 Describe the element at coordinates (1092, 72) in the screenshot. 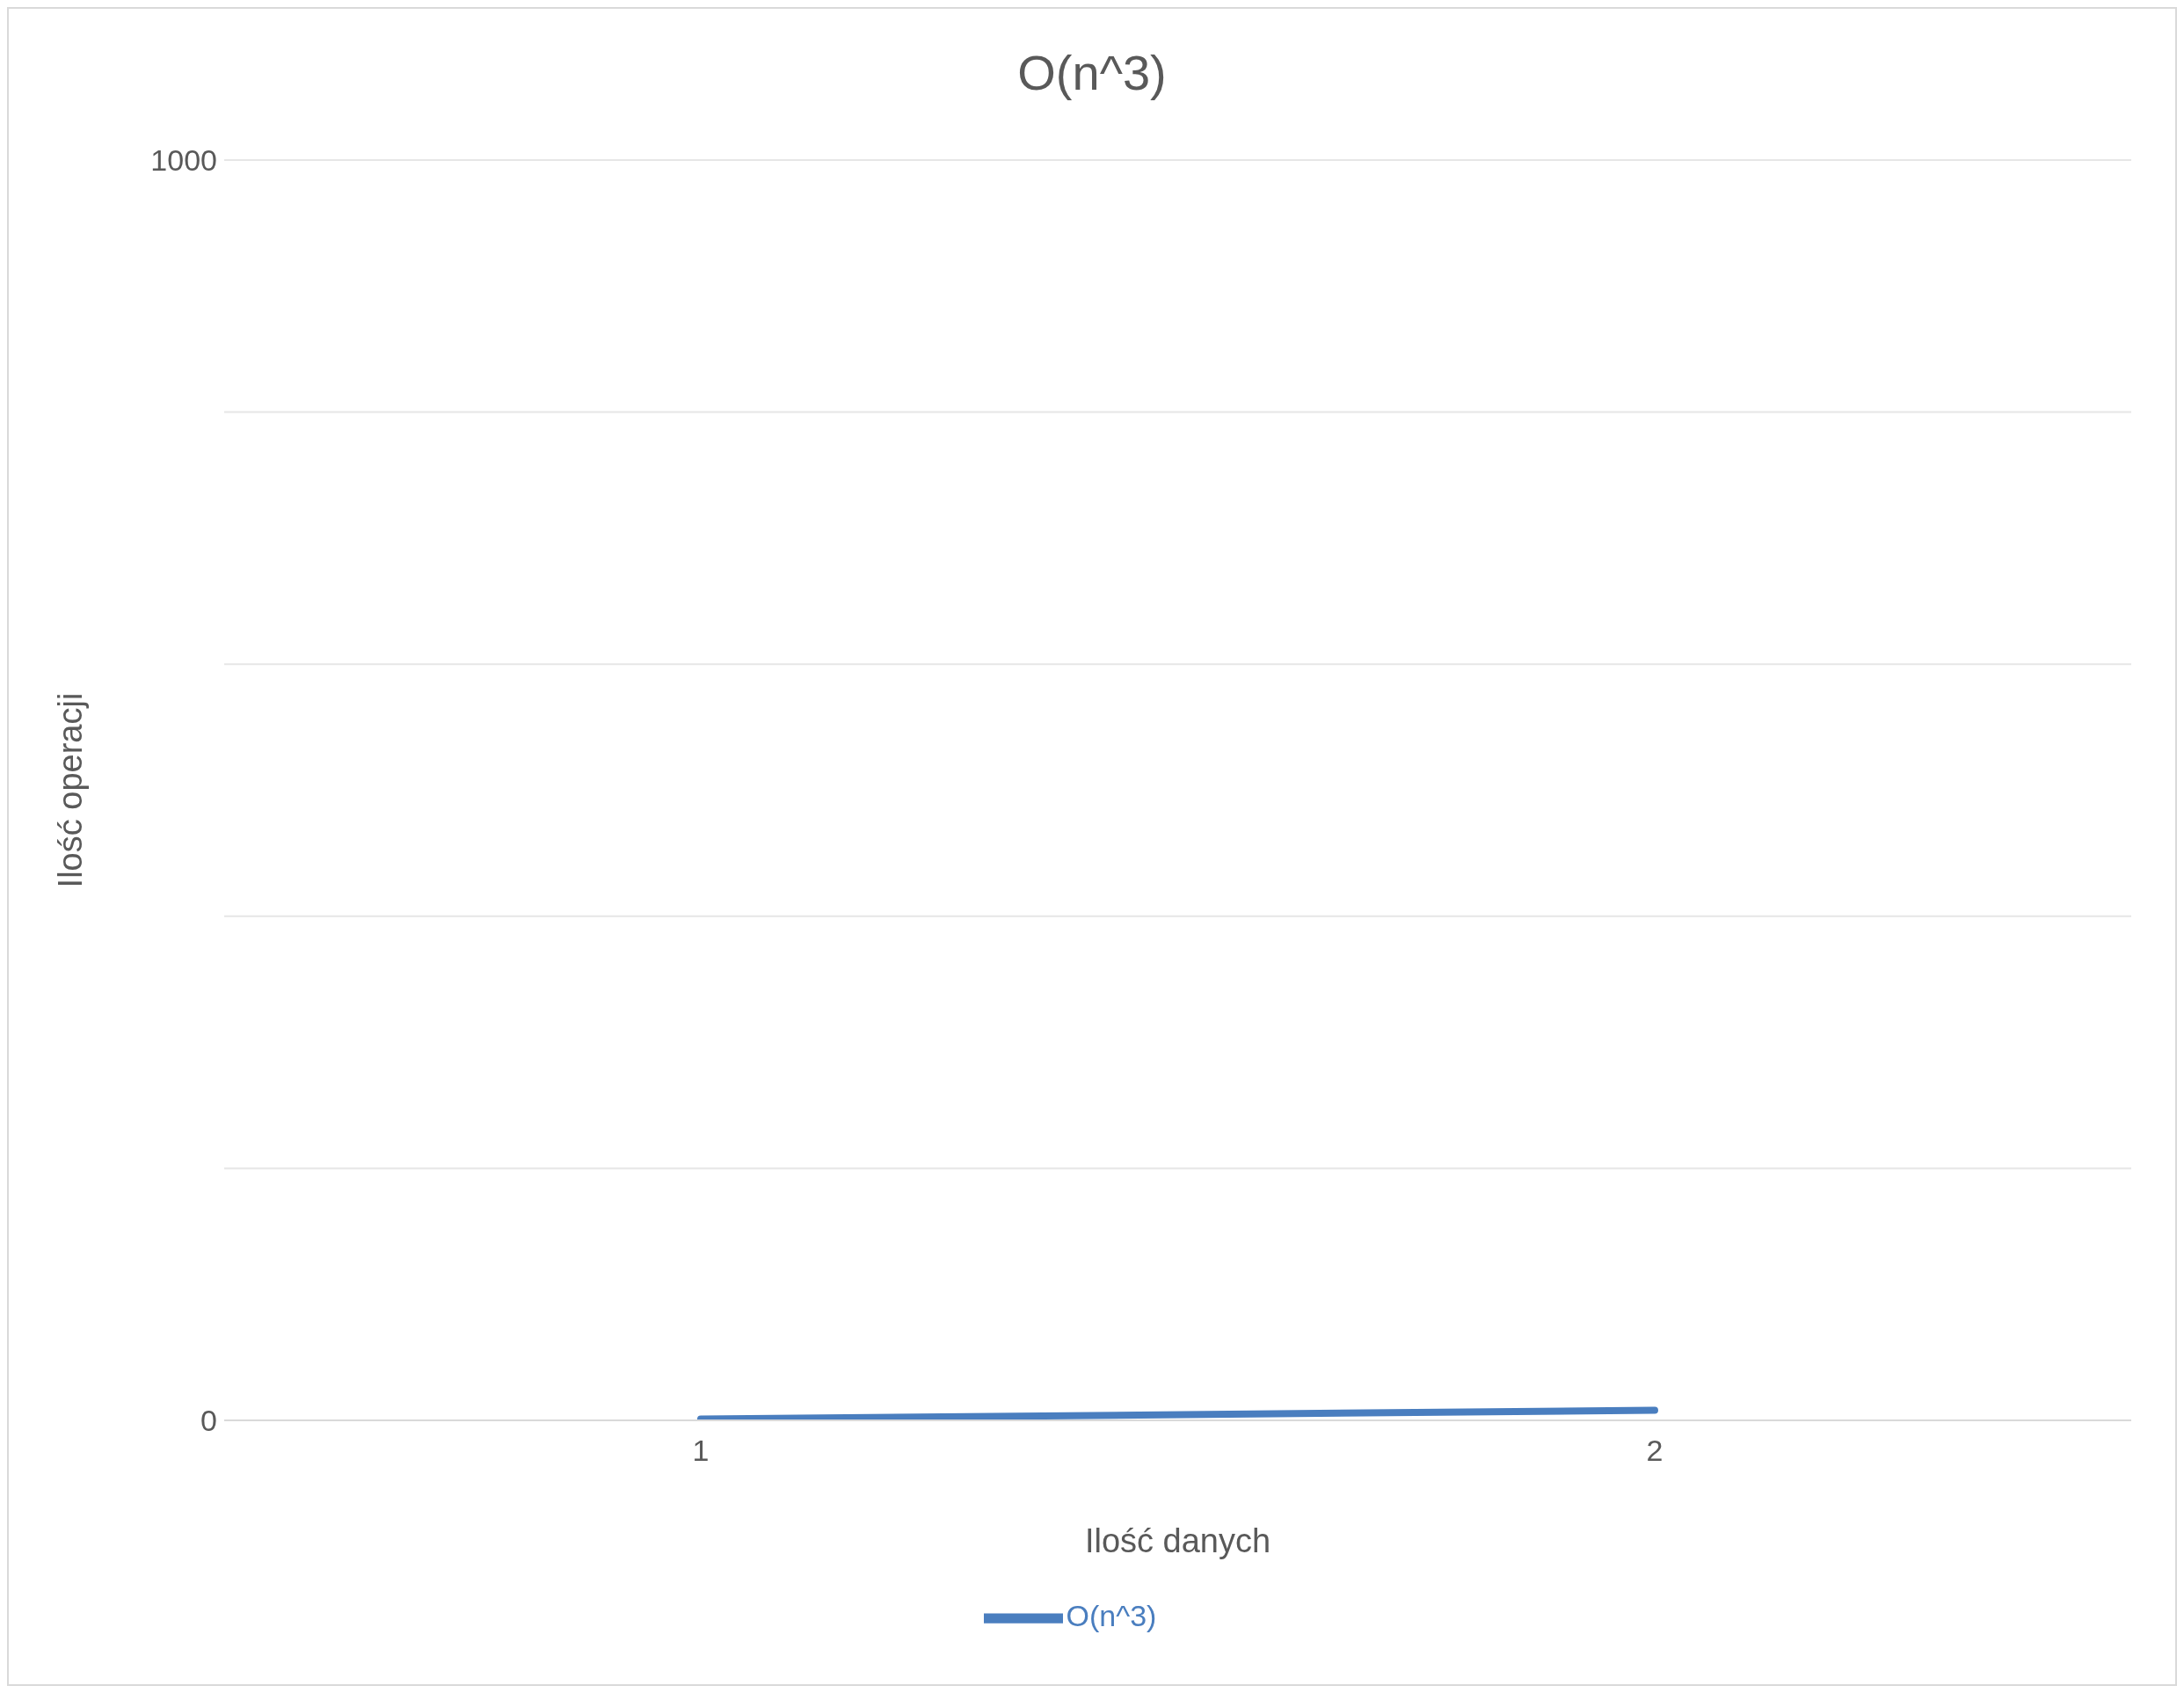

I see `chart-title: O(n^3)` at that location.